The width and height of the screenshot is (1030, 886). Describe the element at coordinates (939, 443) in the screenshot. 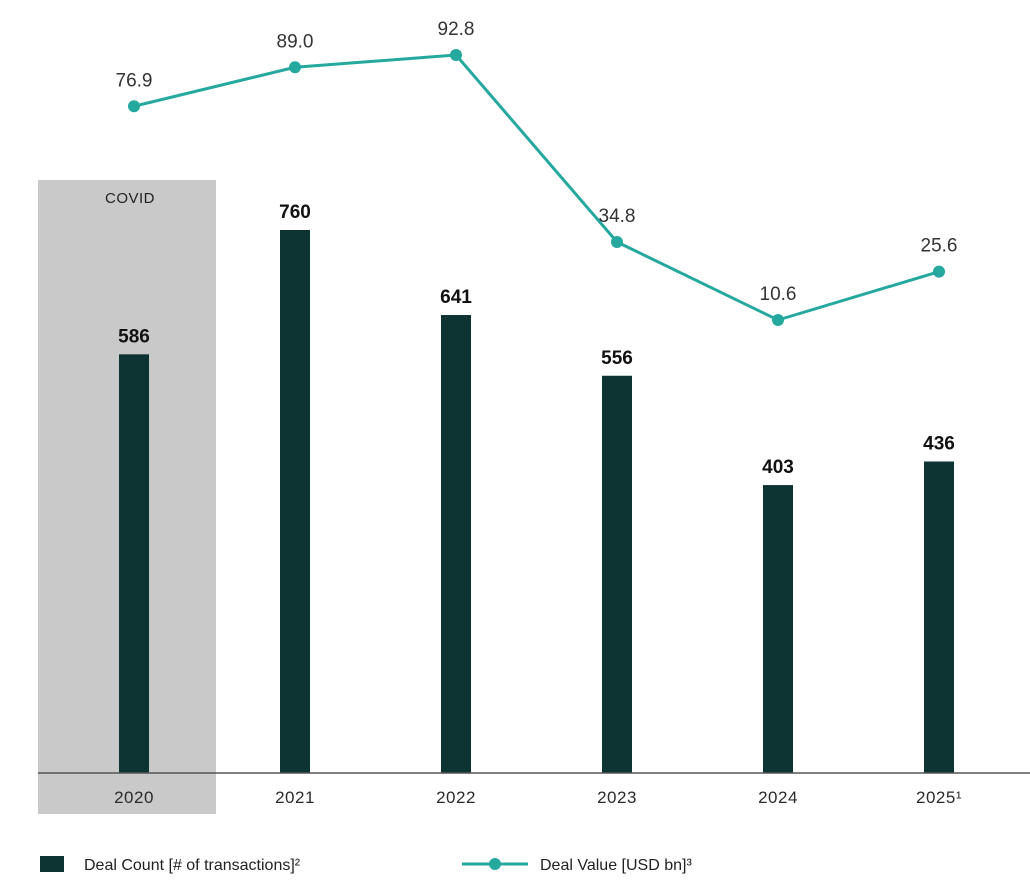

I see `bar-value-label-5: 436` at that location.